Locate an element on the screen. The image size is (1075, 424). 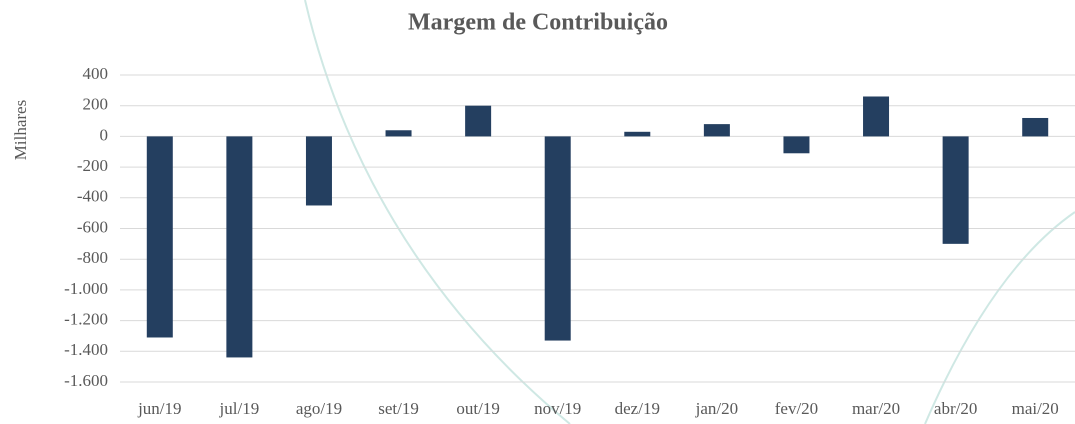
x-tick-label: jul/19 is located at coordinates (239, 408).